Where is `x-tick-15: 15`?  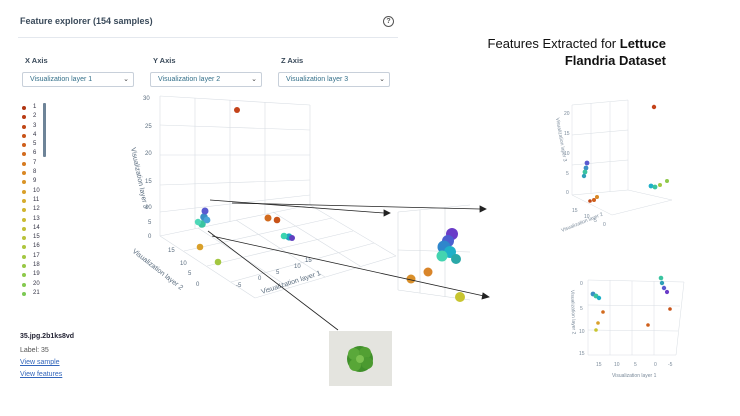 x-tick-15: 15 is located at coordinates (308, 261).